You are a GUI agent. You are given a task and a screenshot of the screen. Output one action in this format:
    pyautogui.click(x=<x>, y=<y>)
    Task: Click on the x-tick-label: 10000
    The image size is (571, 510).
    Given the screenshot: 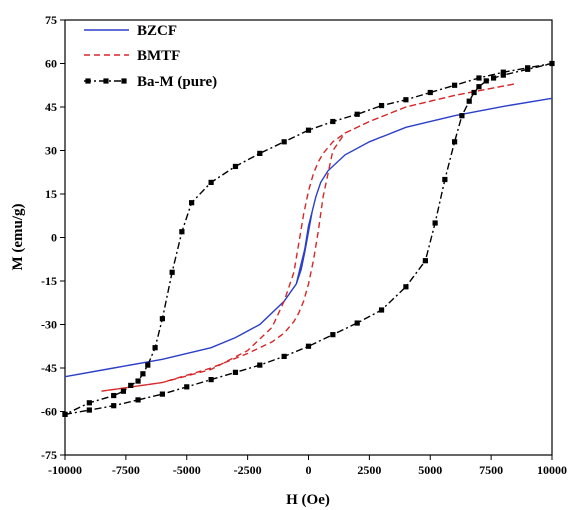 What is the action you would take?
    pyautogui.click(x=552, y=470)
    